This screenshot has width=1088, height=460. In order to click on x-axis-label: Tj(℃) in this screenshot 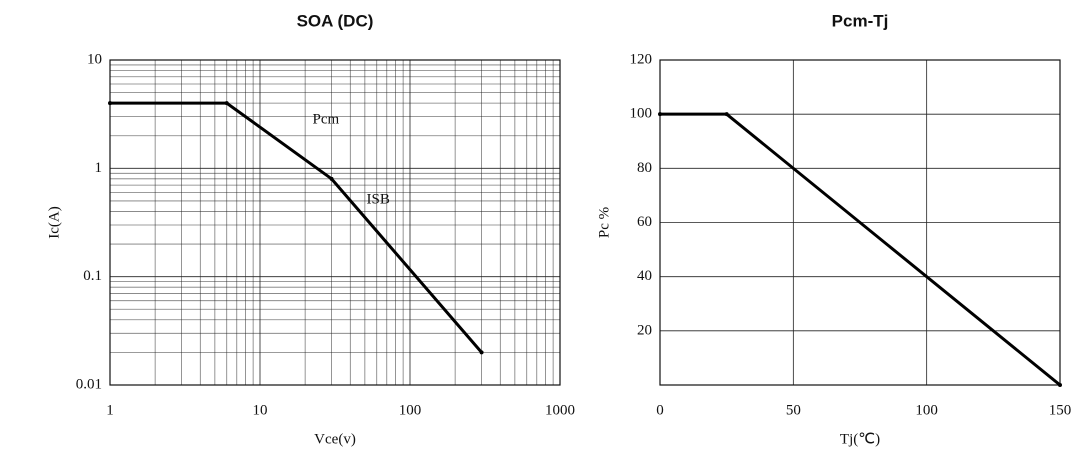, I will do `click(860, 439)`.